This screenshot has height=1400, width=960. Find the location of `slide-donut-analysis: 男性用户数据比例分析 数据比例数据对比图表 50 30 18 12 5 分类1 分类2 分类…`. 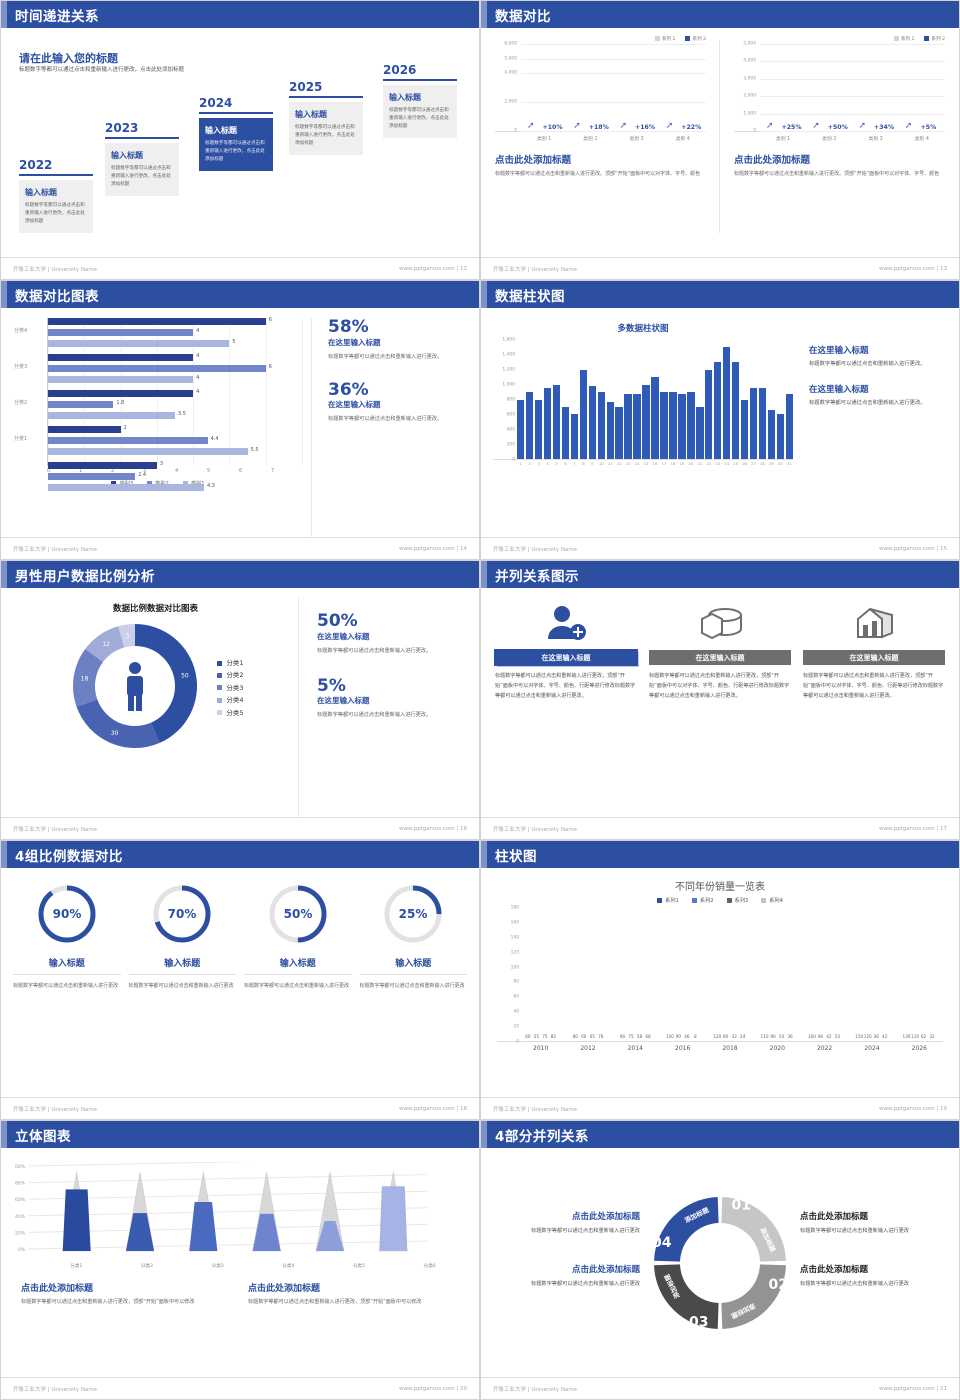

slide-donut-analysis: 男性用户数据比例分析 数据比例数据对比图表 50 30 18 12 5 分类1 分类2 分类… is located at coordinates (240, 700).